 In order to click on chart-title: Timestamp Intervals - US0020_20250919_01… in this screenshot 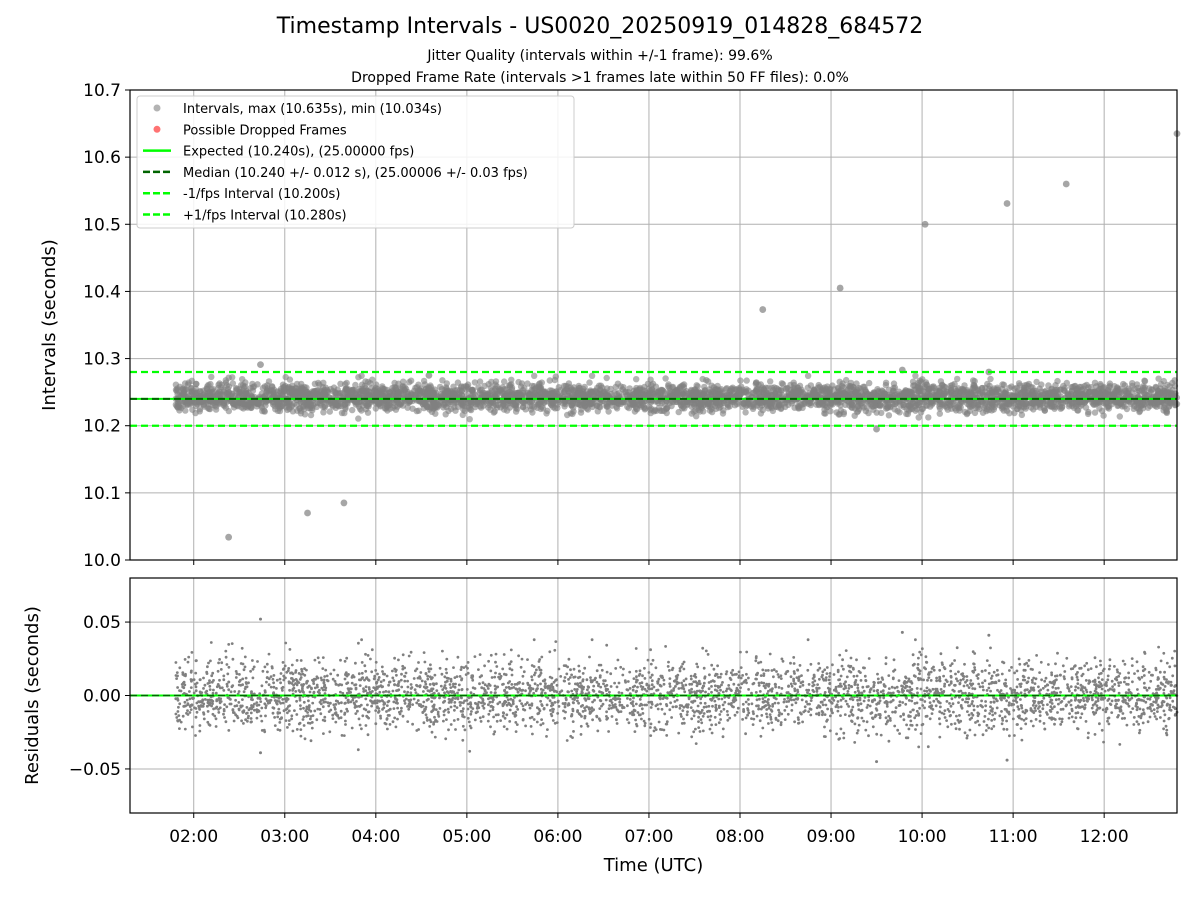, I will do `click(600, 26)`.